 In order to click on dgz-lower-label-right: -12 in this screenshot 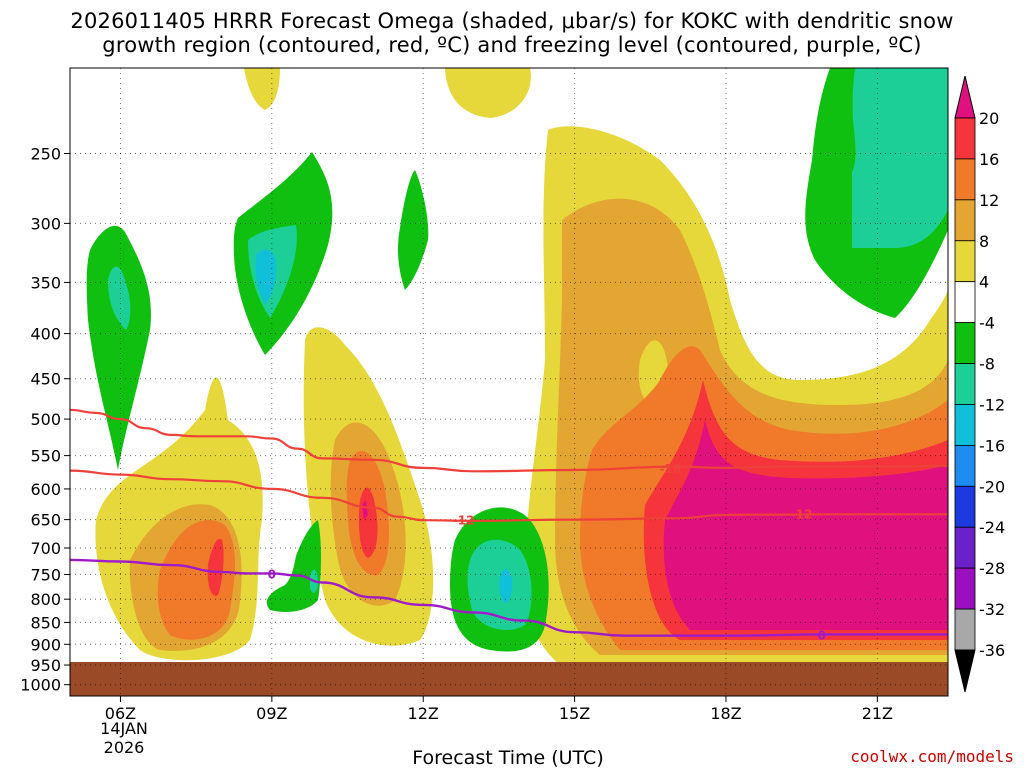, I will do `click(802, 515)`.